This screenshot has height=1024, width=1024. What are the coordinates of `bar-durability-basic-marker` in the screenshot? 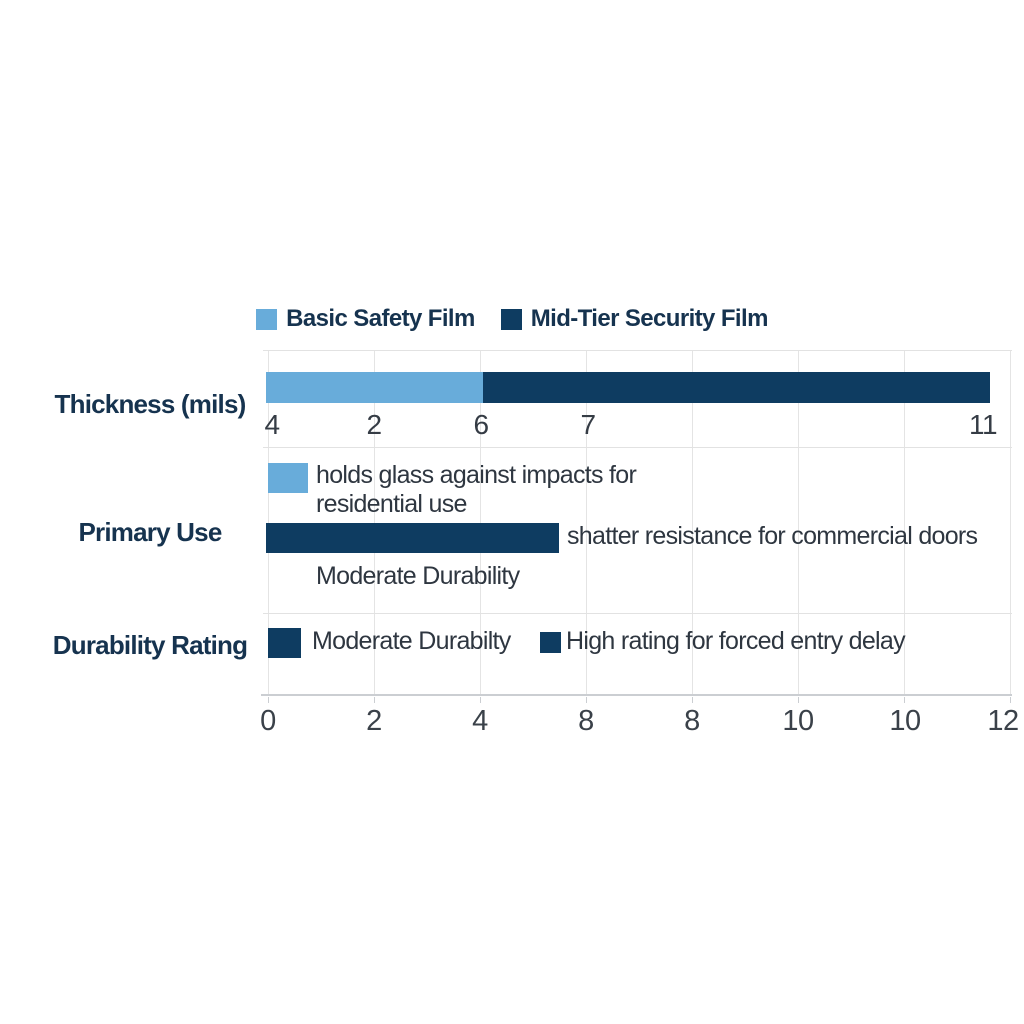 It's located at (284, 643).